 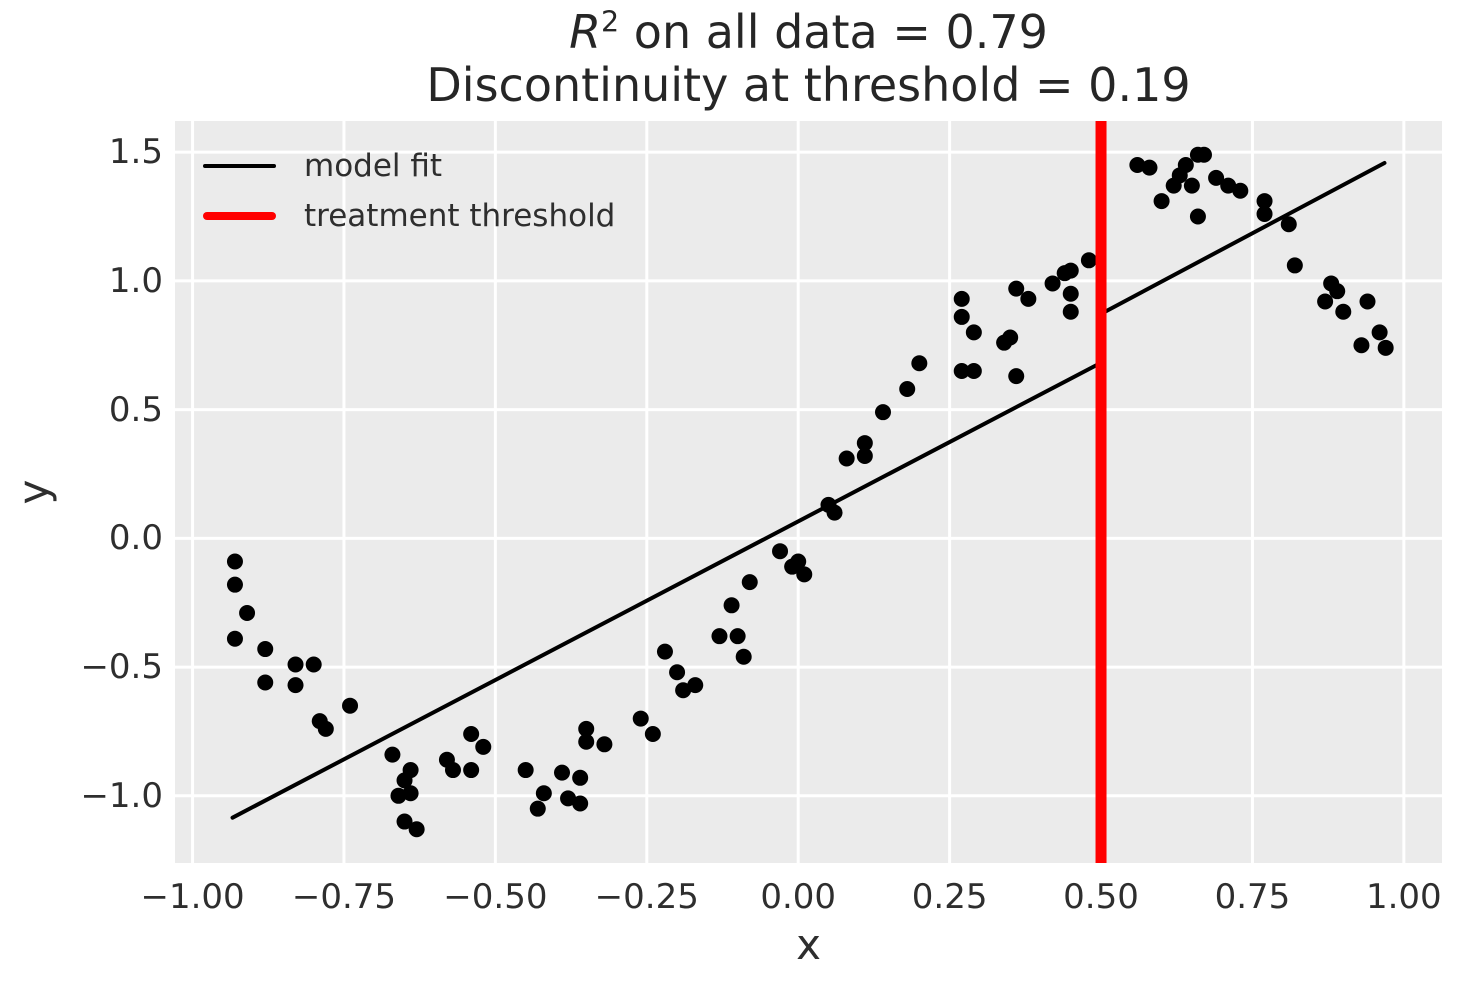 What do you see at coordinates (135, 409) in the screenshot?
I see `y-tick-label: 0.5` at bounding box center [135, 409].